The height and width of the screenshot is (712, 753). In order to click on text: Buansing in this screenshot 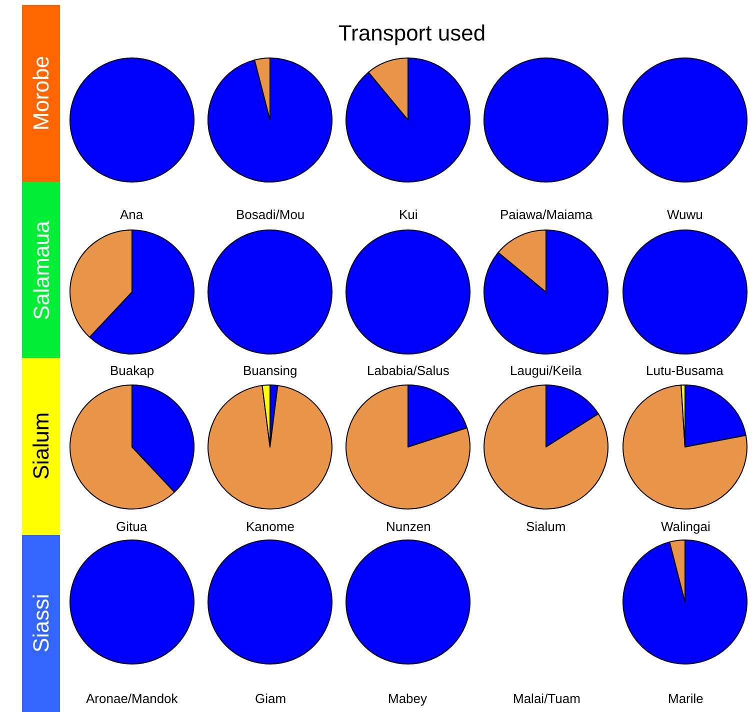, I will do `click(270, 370)`.